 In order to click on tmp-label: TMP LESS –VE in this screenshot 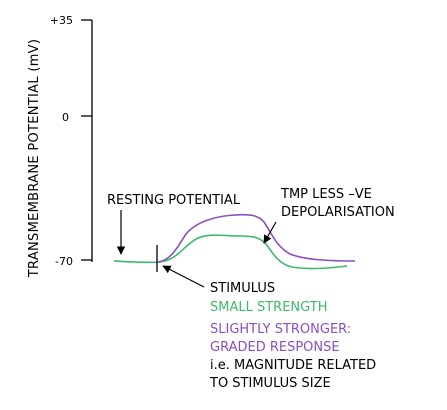, I will do `click(326, 194)`.